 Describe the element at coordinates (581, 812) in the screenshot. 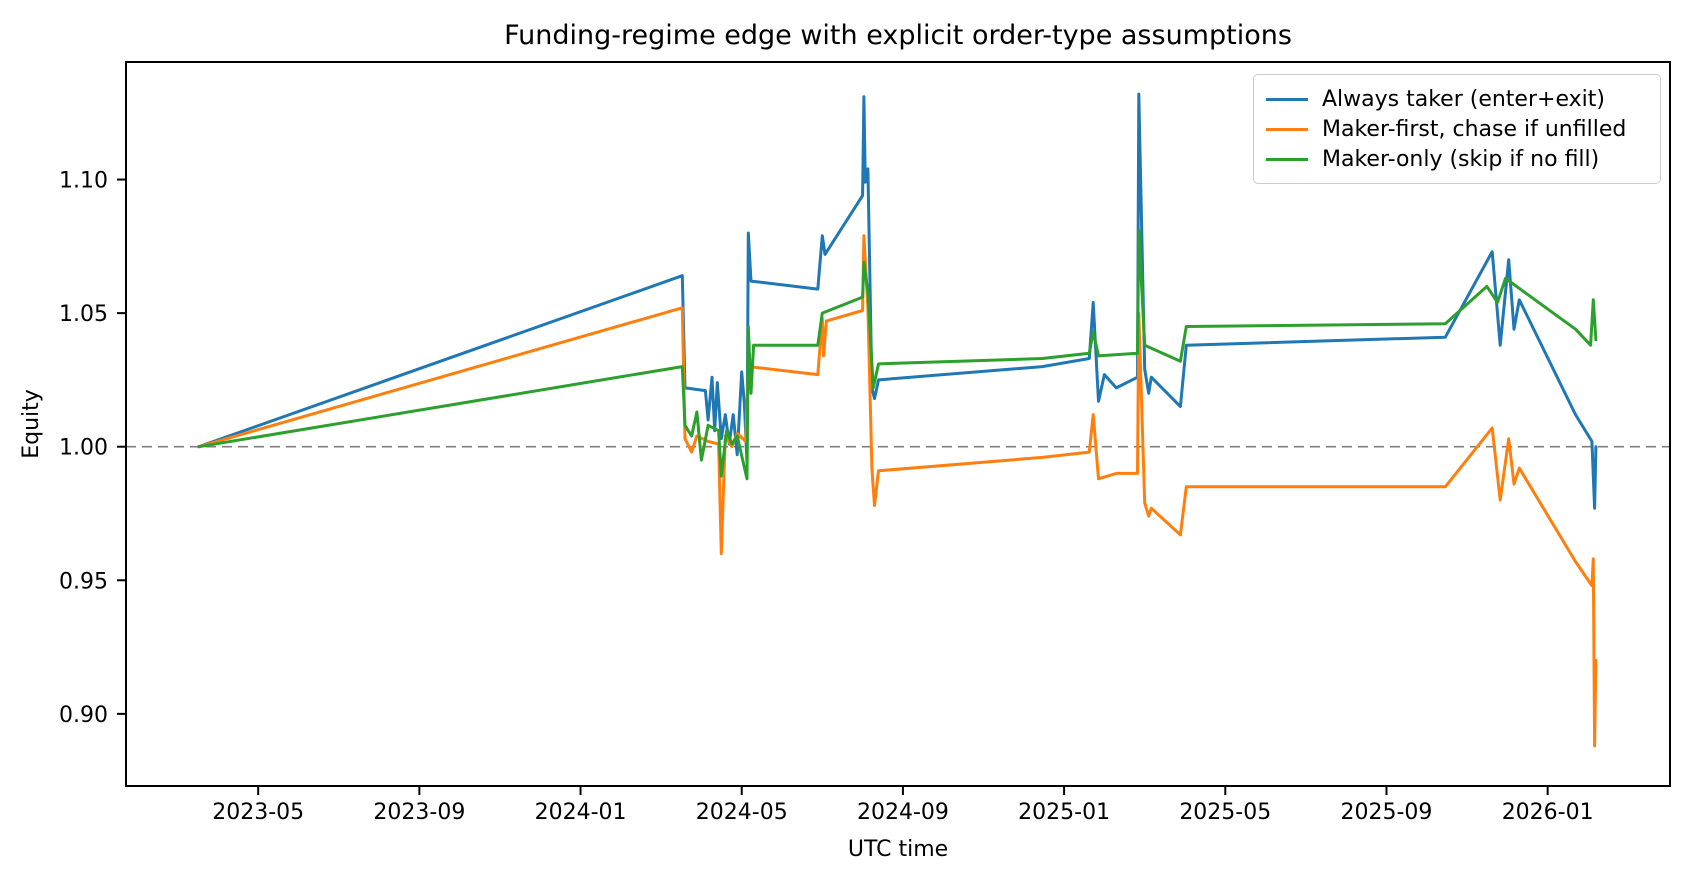

I see `x-tick-label: 2024-01` at that location.